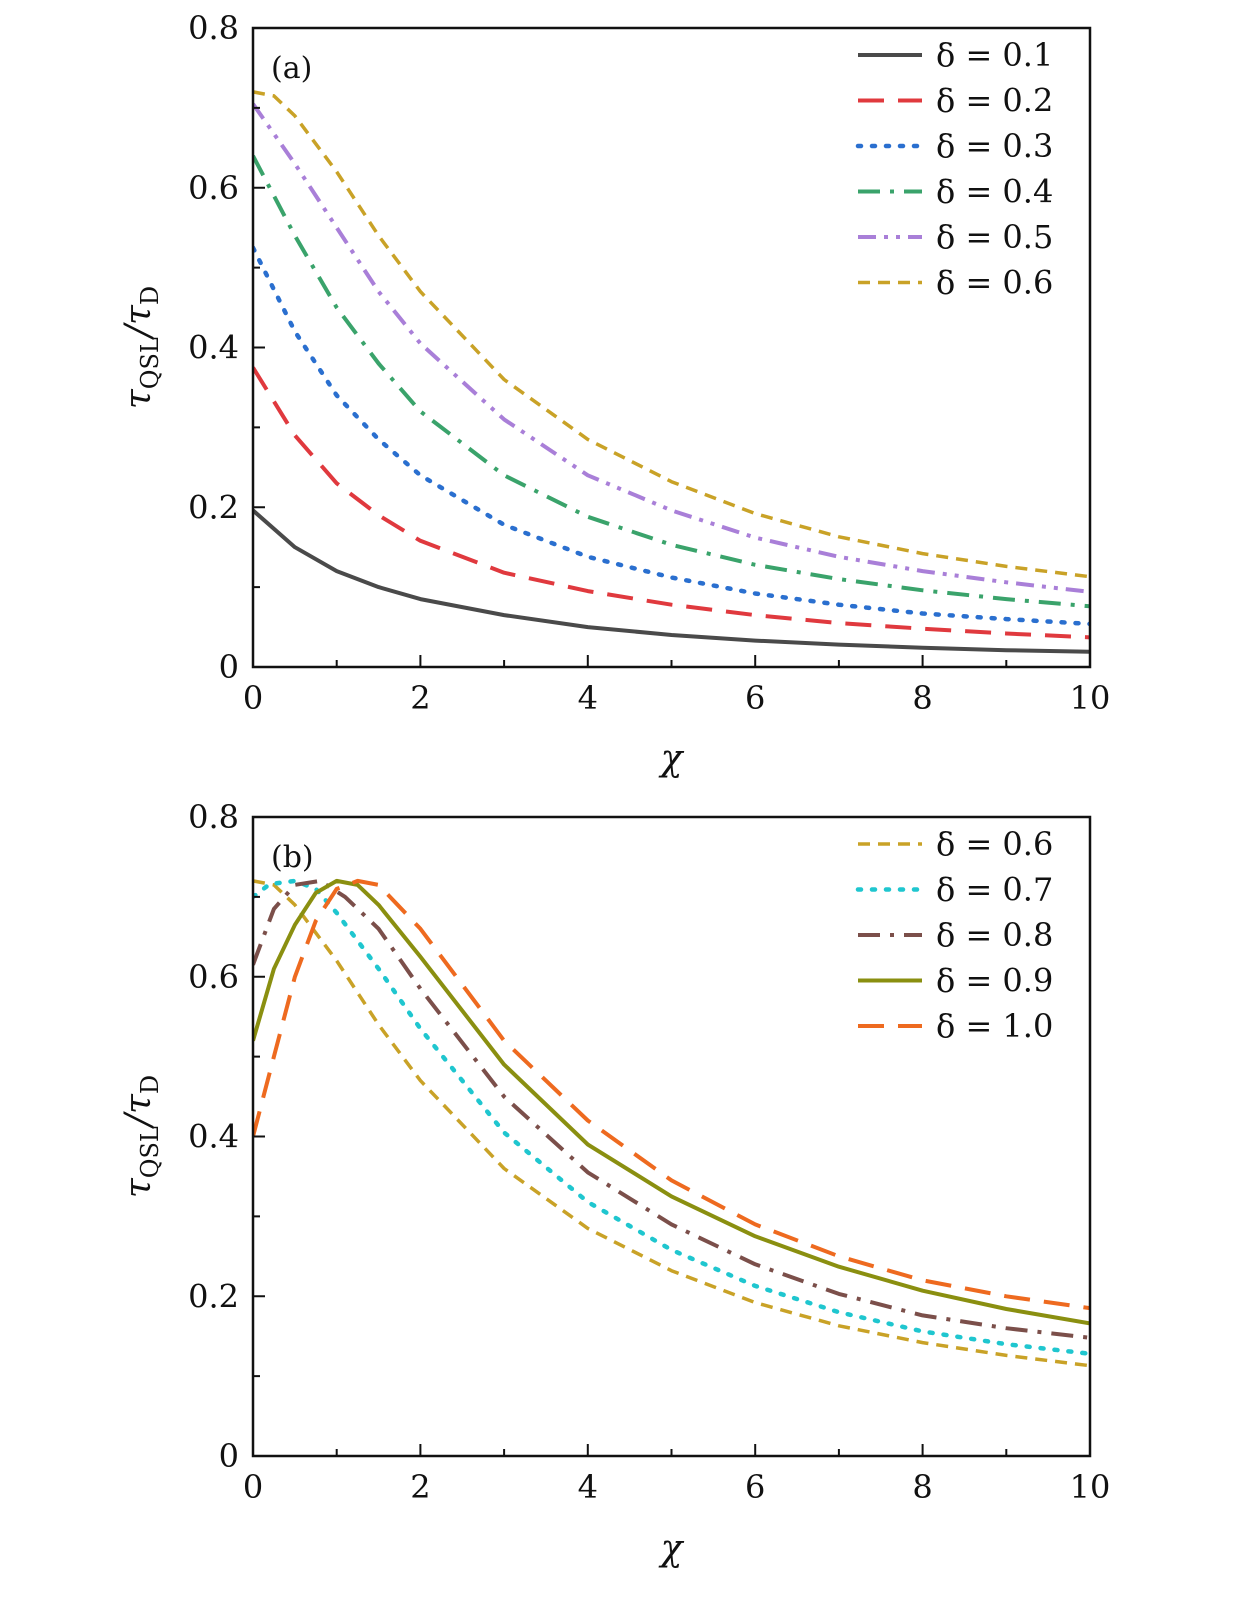 This screenshot has width=1260, height=1622. Describe the element at coordinates (994, 890) in the screenshot. I see `legend-label: δ = 0.7` at that location.